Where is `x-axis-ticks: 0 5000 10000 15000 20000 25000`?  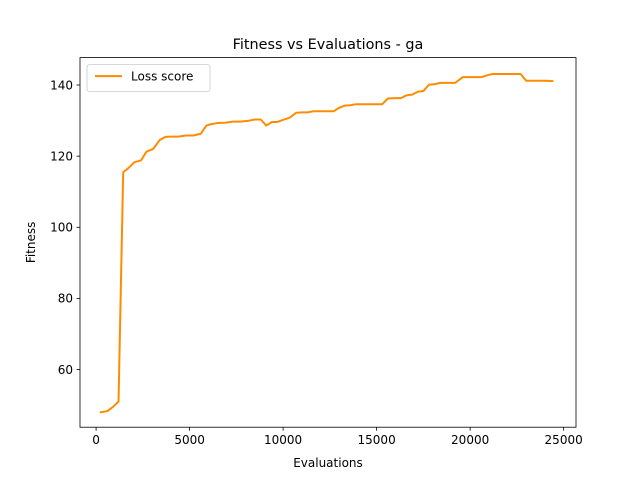
x-axis-ticks: 0 5000 10000 15000 20000 25000 is located at coordinates (337, 437).